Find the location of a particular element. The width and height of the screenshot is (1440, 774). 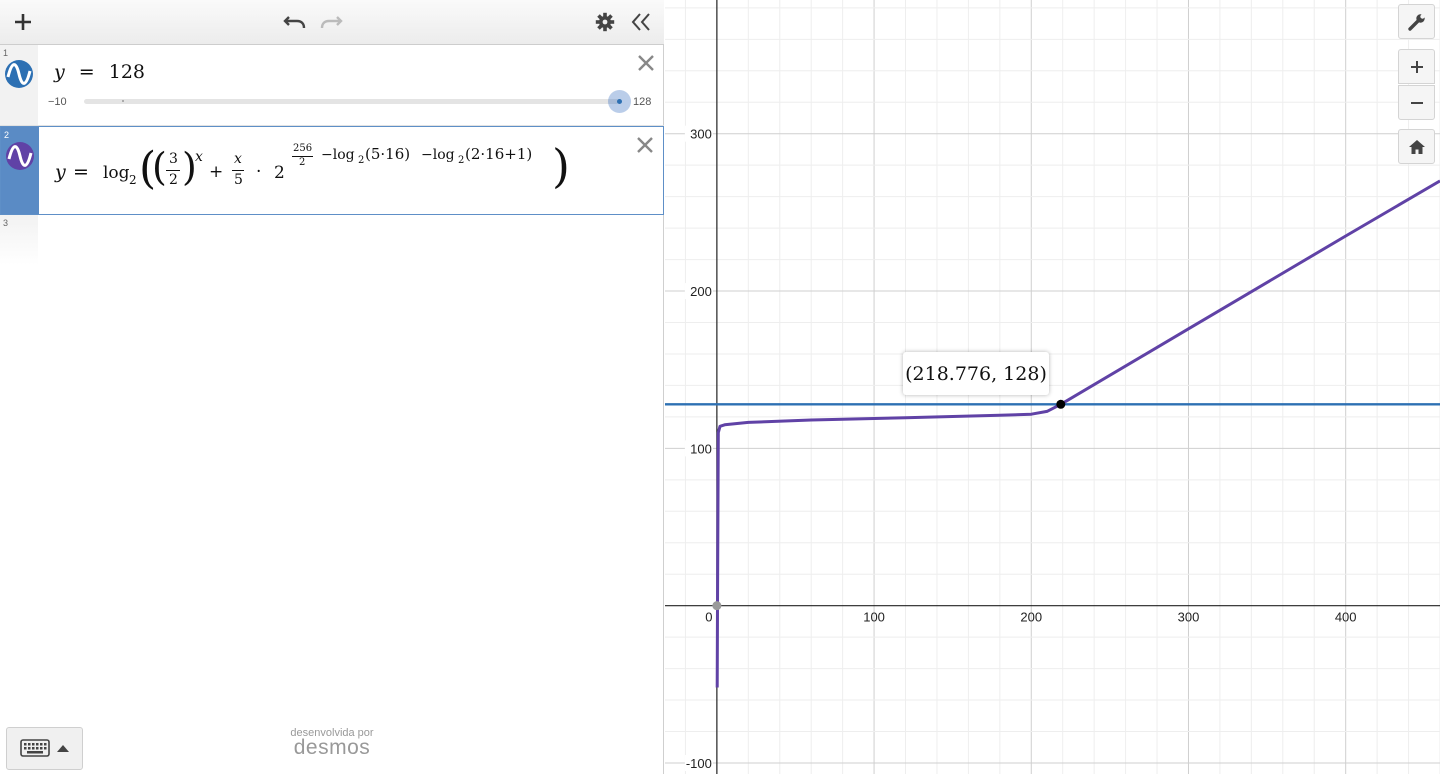

expression-row: 2 y = log 2 ( ( 3 2 ) x + x 5 · 2 256 is located at coordinates (332, 170).